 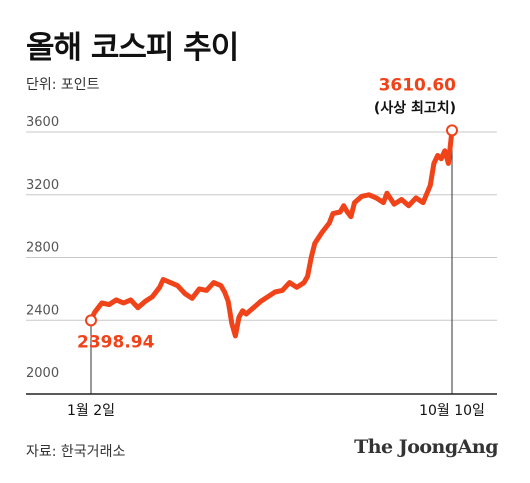 What do you see at coordinates (132, 48) in the screenshot?
I see `chart-title: 올해 코스피 추이` at bounding box center [132, 48].